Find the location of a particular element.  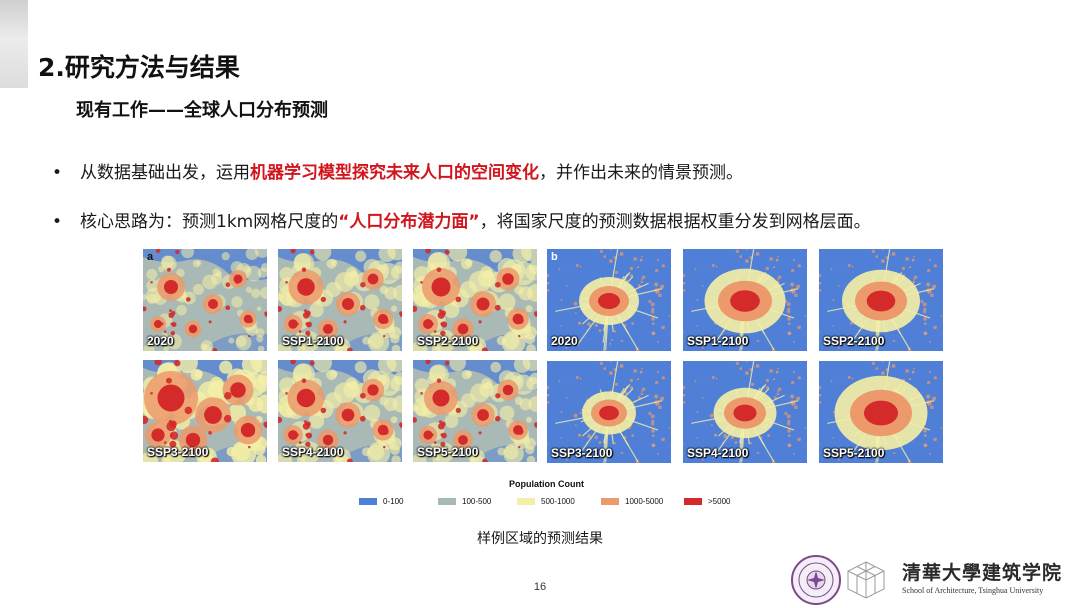

legend-label: 500-1000 is located at coordinates (558, 501).